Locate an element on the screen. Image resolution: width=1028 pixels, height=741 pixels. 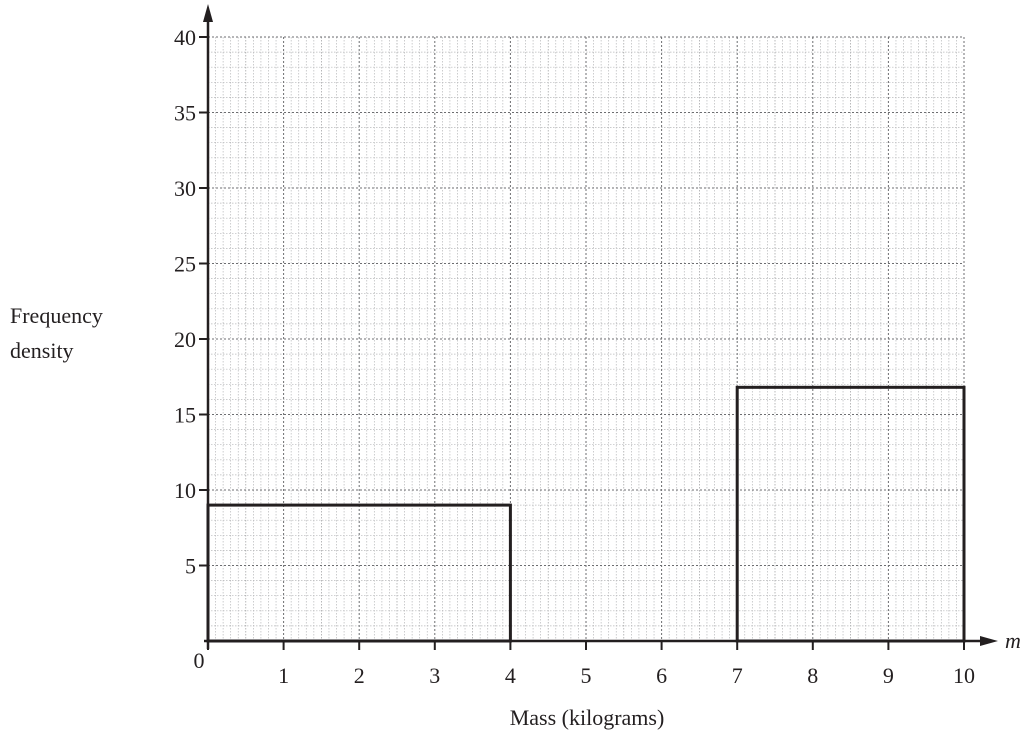
y-axis-title-line-1: Frequency is located at coordinates (56, 315).